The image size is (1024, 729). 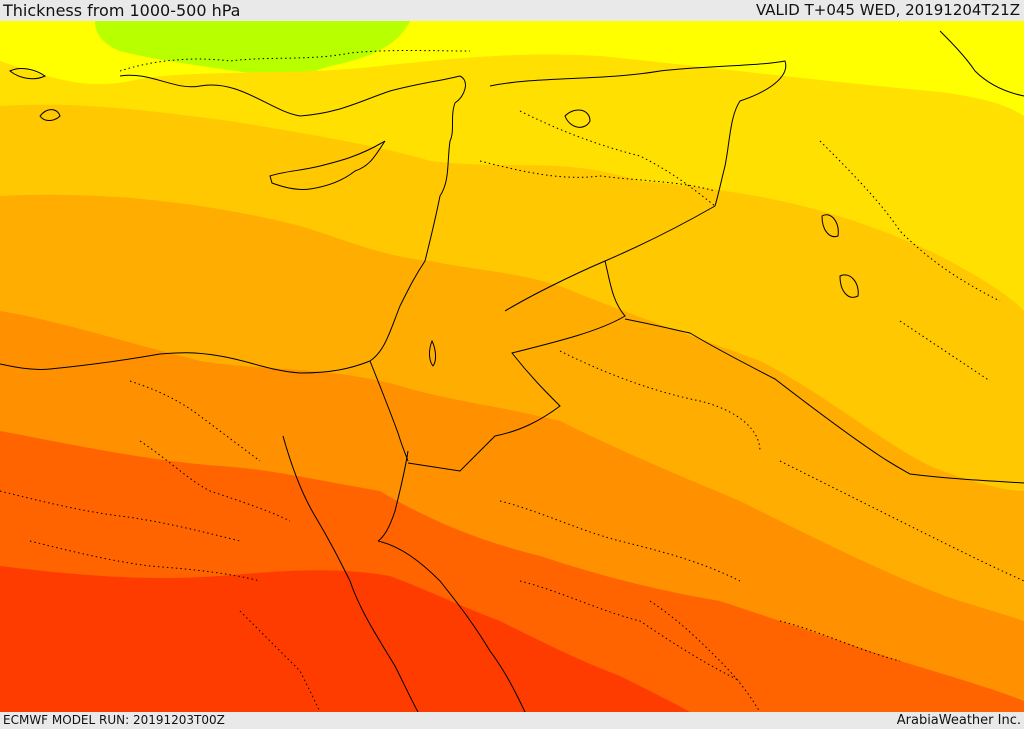 What do you see at coordinates (638, 133) in the screenshot?
I see `turkey-syria-border` at bounding box center [638, 133].